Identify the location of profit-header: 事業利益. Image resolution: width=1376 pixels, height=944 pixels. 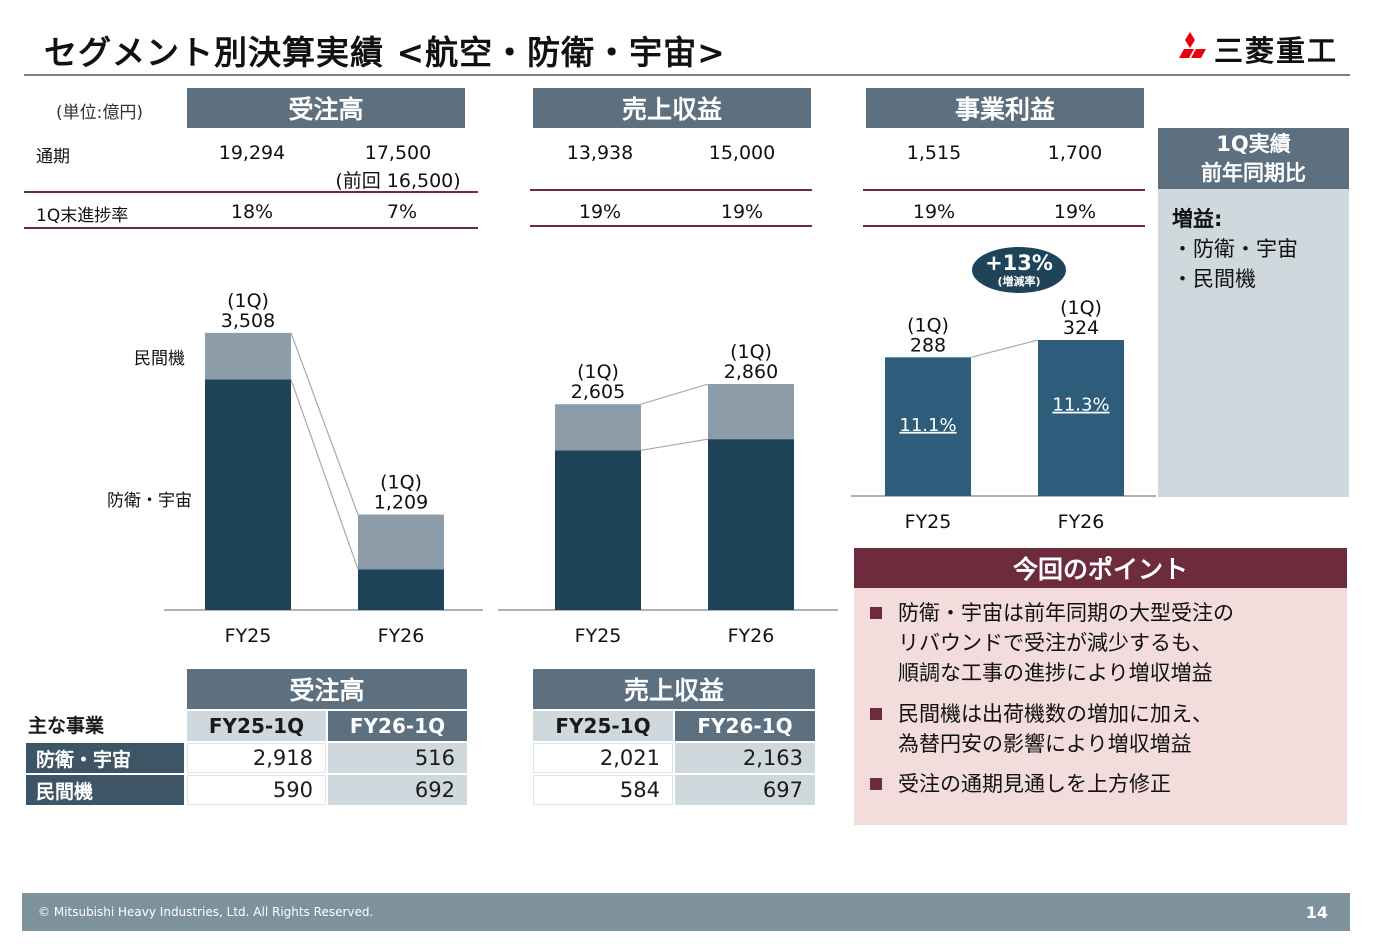
(1005, 108).